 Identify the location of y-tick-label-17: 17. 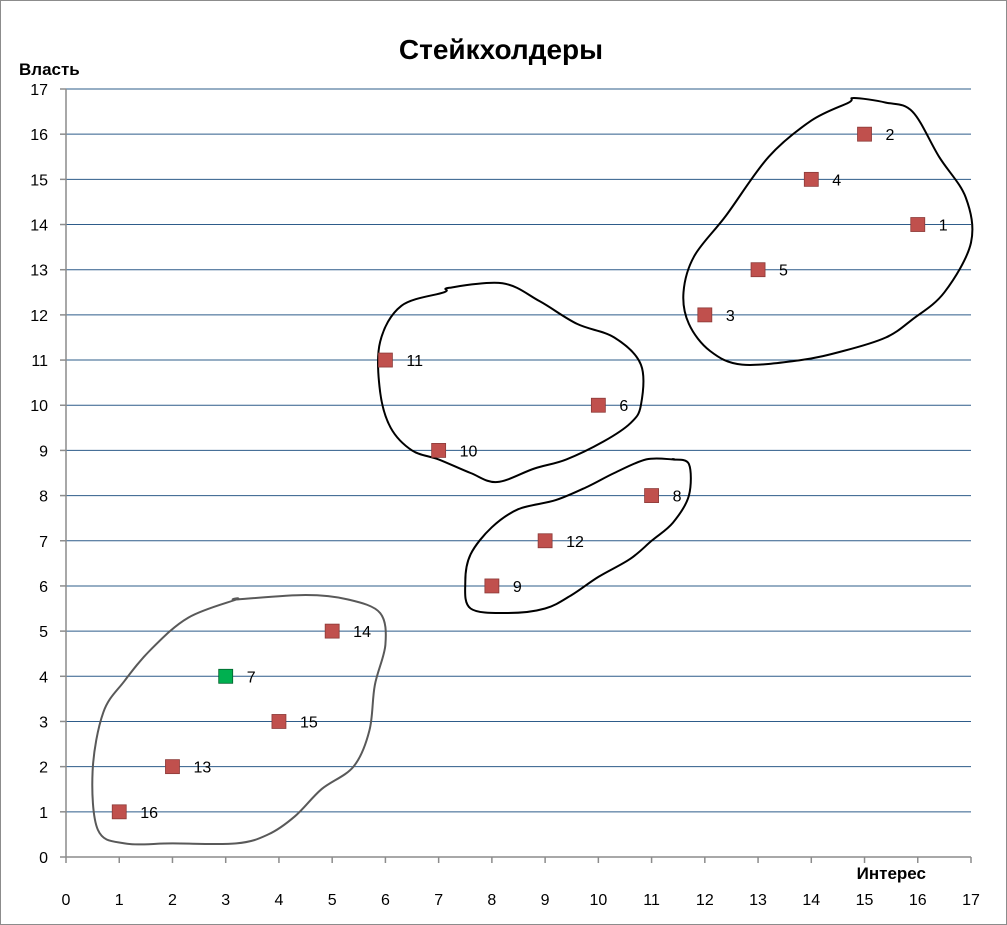
(39, 90).